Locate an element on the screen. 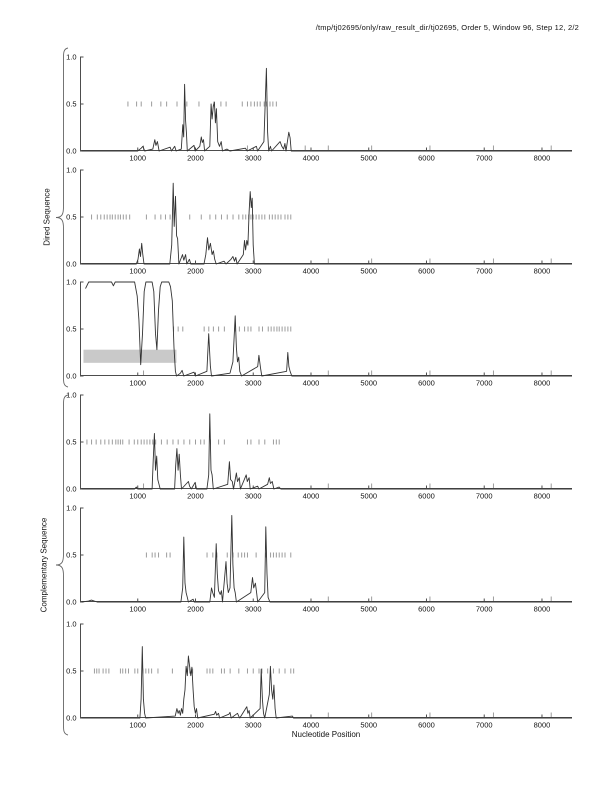  curly-brace-bottom-group-icon is located at coordinates (62, 565).